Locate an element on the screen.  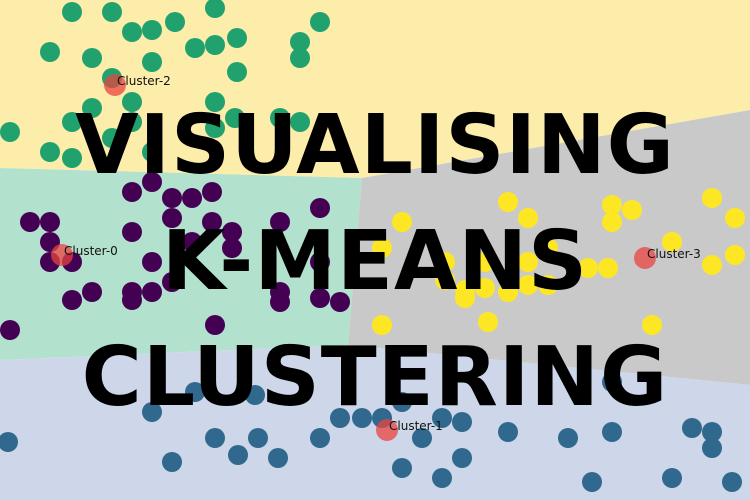
centroid-label-cluster-1: Cluster-1 is located at coordinates (416, 426).